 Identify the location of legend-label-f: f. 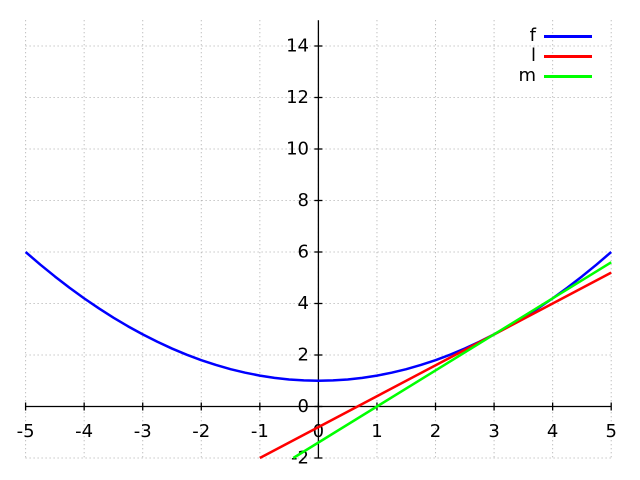
(532, 35).